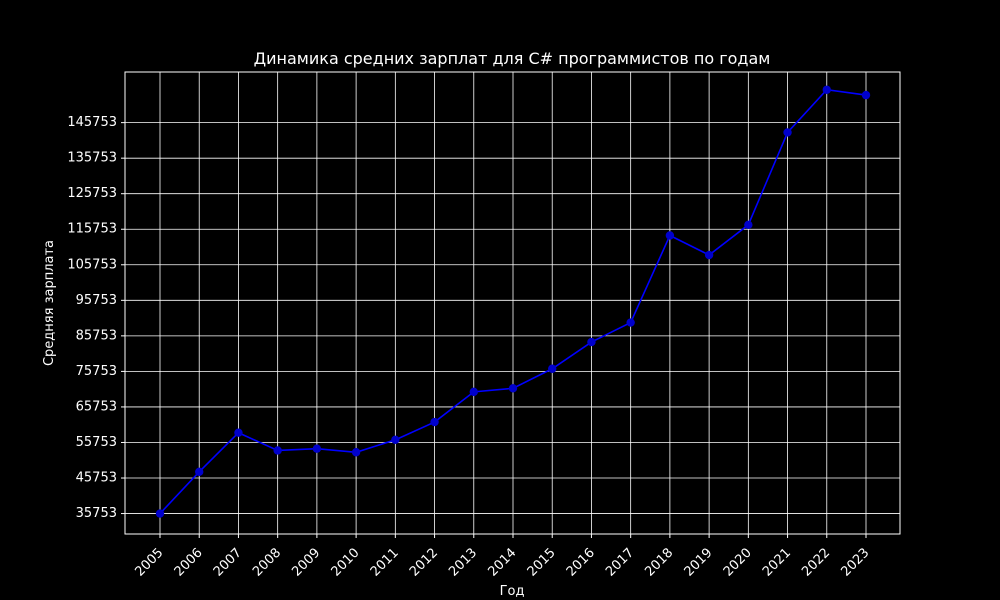  I want to click on y-tick-label: 75753, so click(96, 371).